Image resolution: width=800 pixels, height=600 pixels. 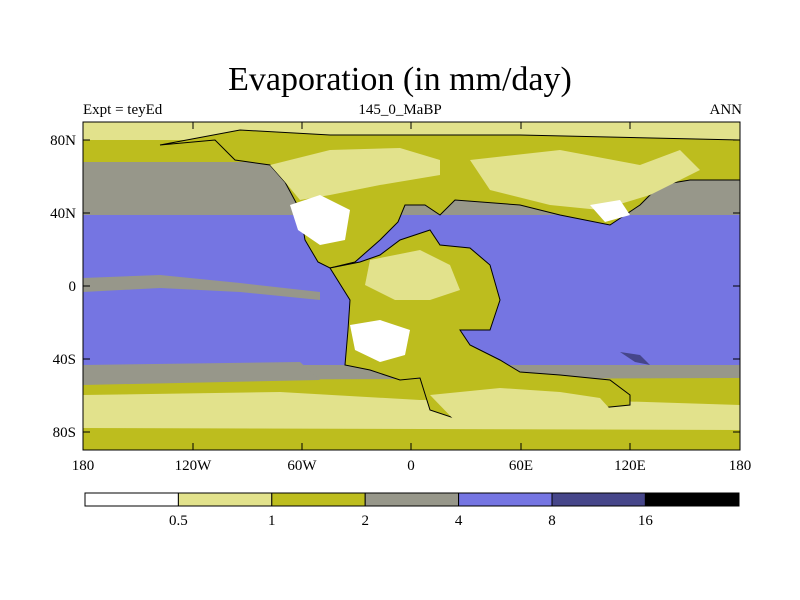 What do you see at coordinates (552, 521) in the screenshot?
I see `colorbar-label: 8` at bounding box center [552, 521].